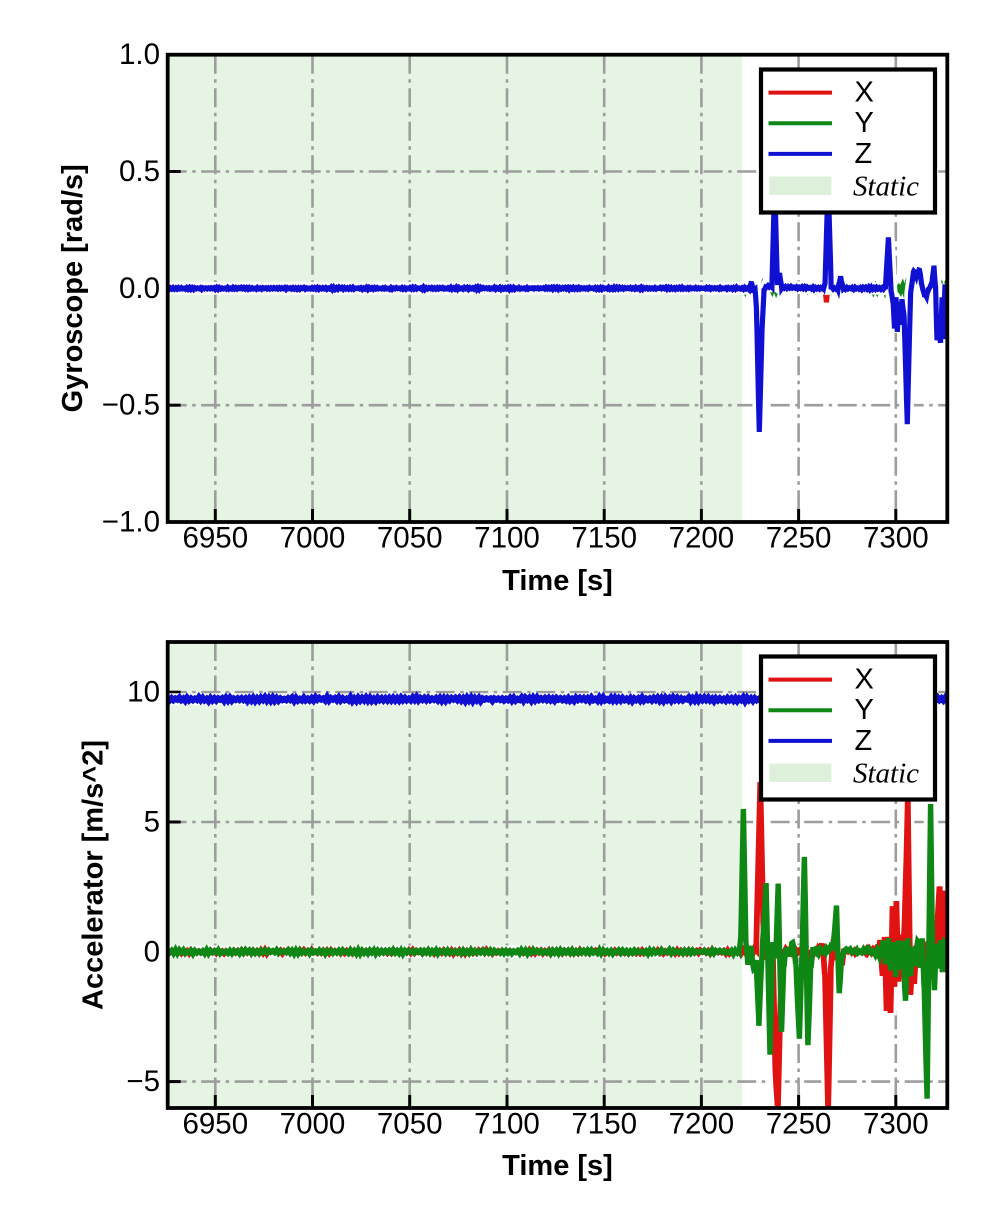 Image resolution: width=992 pixels, height=1228 pixels. I want to click on svg-text: 1.0, so click(139, 54).